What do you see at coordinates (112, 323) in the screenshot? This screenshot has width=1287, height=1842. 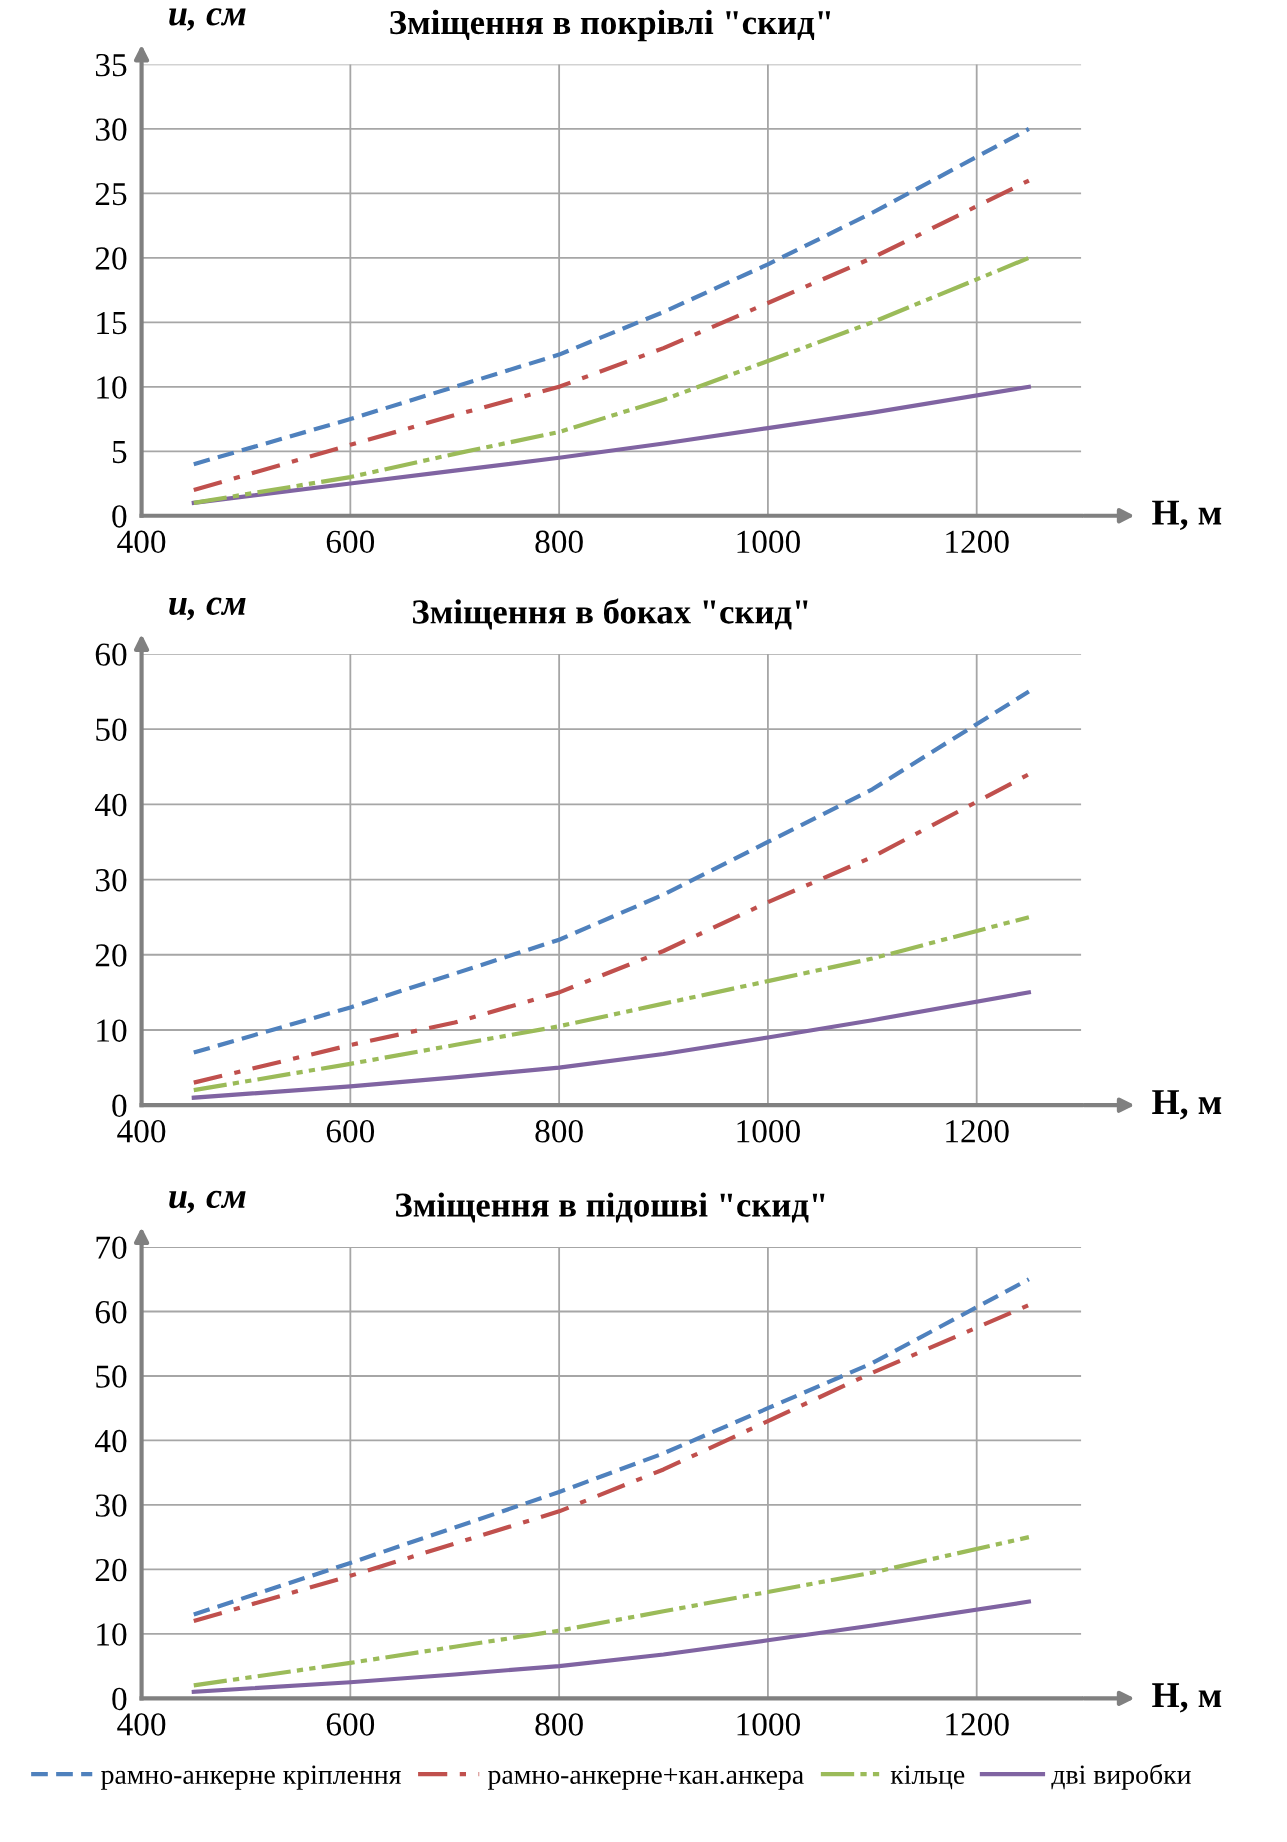 I see `y-tick-label: 15` at bounding box center [112, 323].